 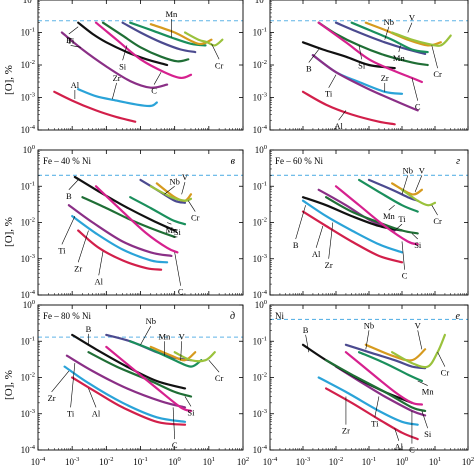 What do you see at coordinates (69, 196) in the screenshot?
I see `label-c-b: B` at bounding box center [69, 196].